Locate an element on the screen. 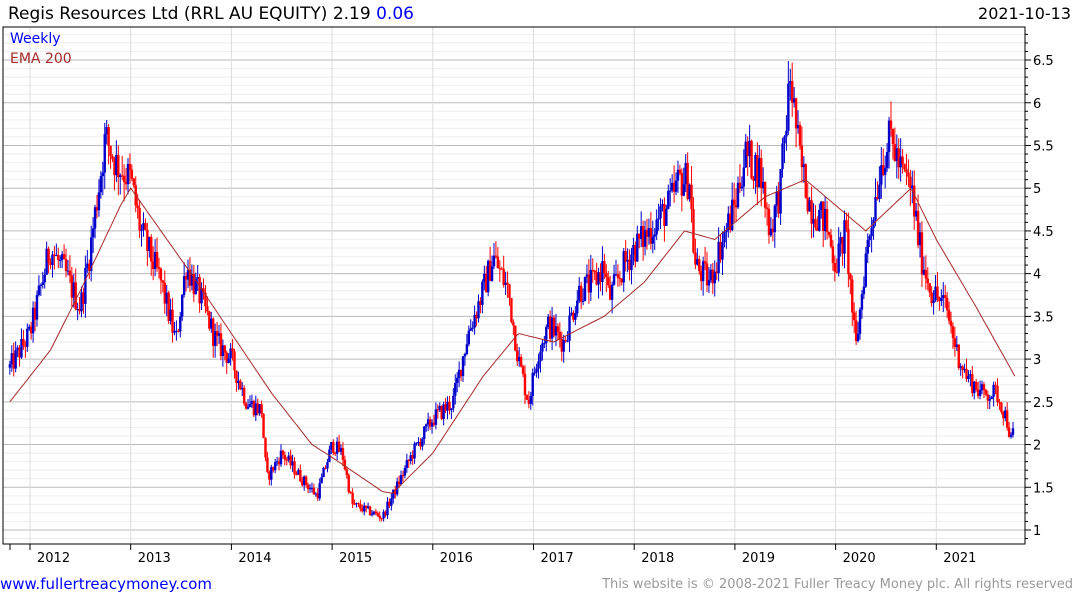 The height and width of the screenshot is (600, 1075). chart-date: 2021-10-13 is located at coordinates (1024, 13).